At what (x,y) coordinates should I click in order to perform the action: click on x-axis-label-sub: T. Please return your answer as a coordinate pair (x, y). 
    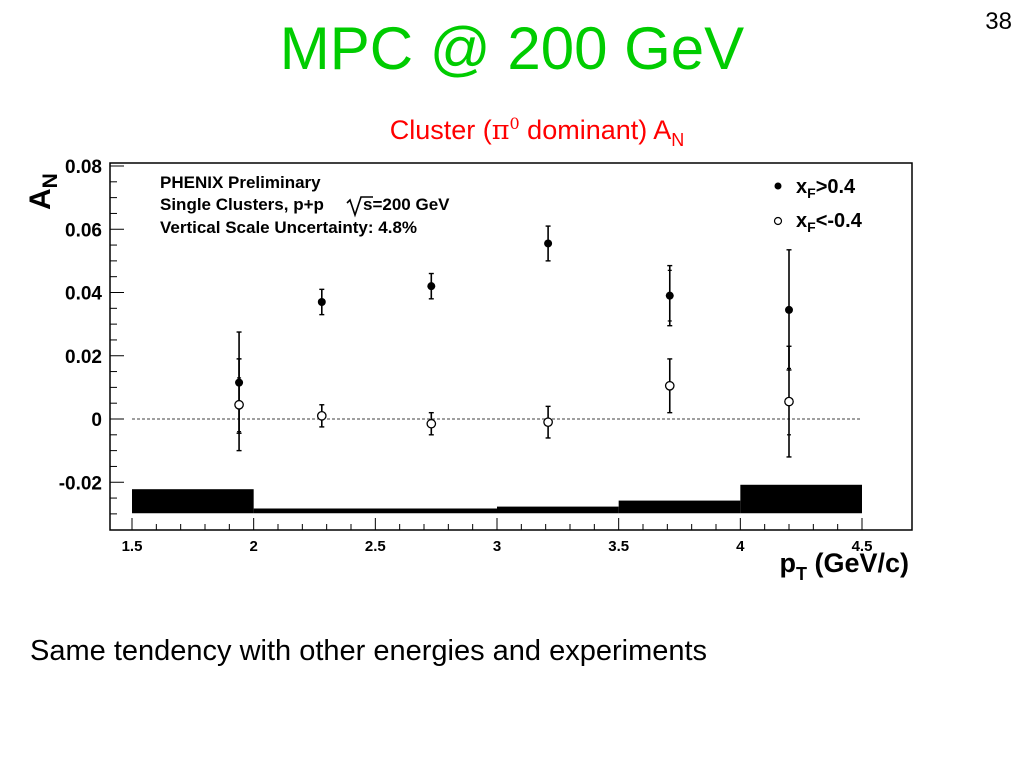
    Looking at the image, I should click on (801, 574).